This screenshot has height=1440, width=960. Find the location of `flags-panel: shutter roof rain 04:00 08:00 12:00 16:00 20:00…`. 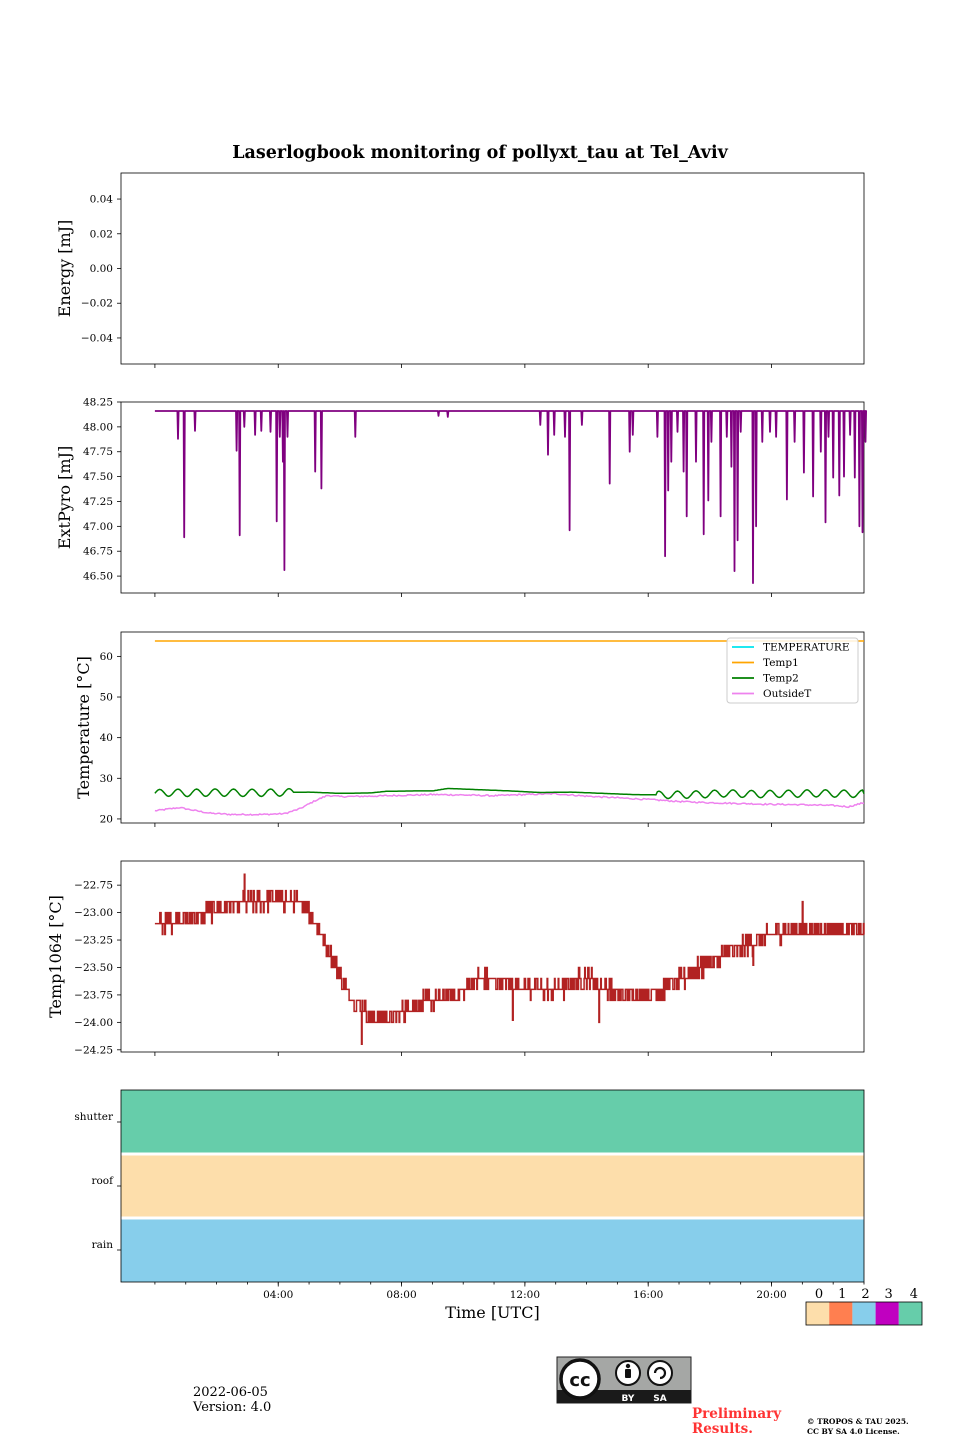

flags-panel: shutter roof rain 04:00 08:00 12:00 16:00 20:00… is located at coordinates (469, 1205).